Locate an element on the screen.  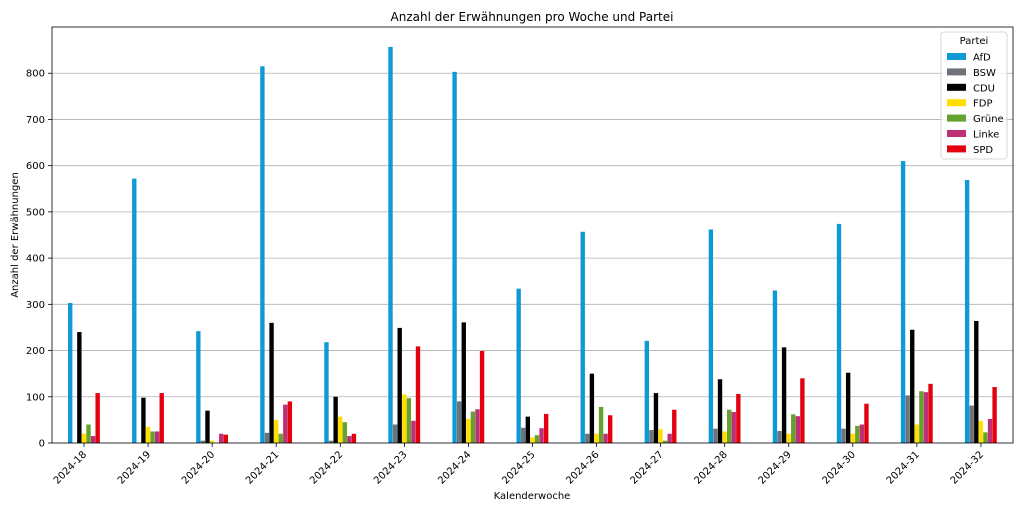
x-tick-label: 2024-20 is located at coordinates (198, 467).